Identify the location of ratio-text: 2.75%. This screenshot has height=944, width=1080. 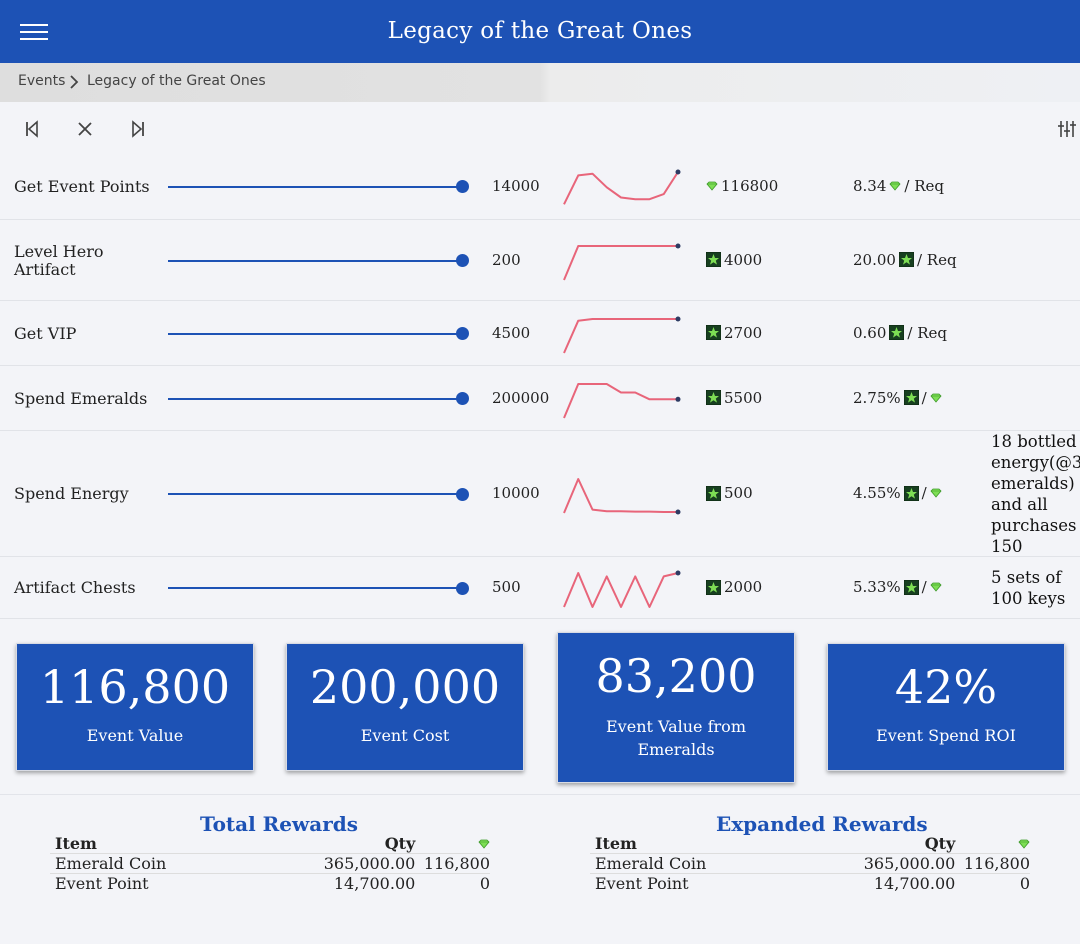
(877, 397).